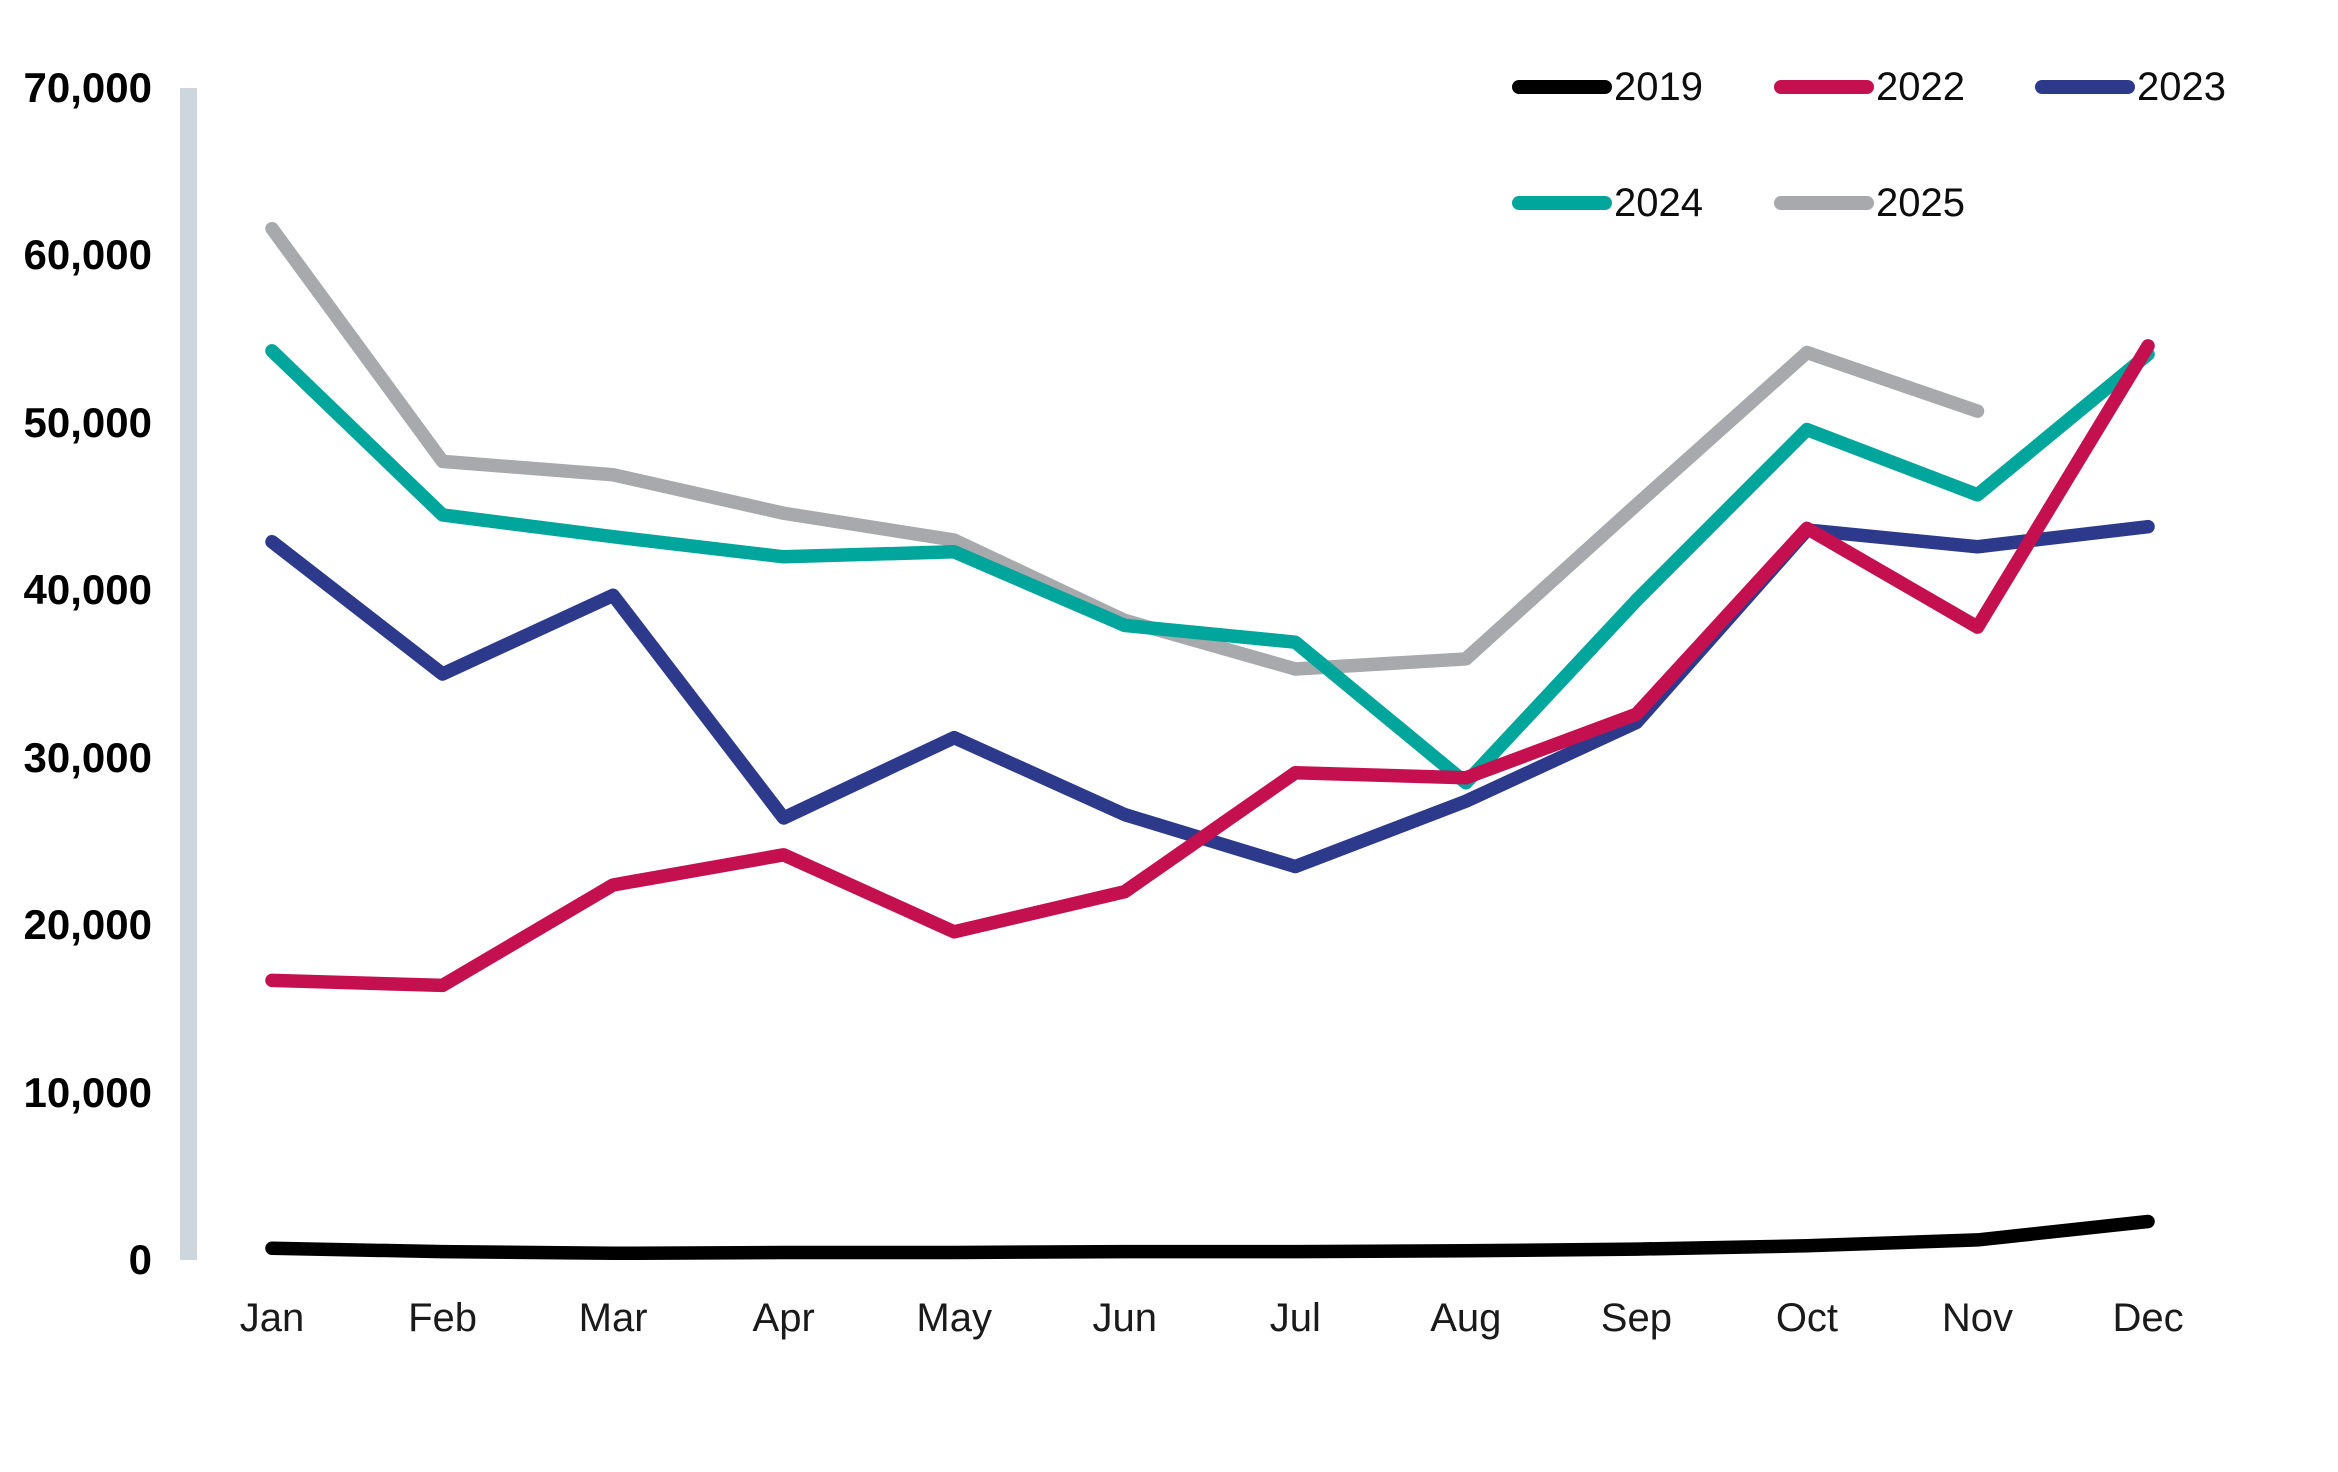 The image size is (2338, 1472). I want to click on legend-label: 2025, so click(1920, 203).